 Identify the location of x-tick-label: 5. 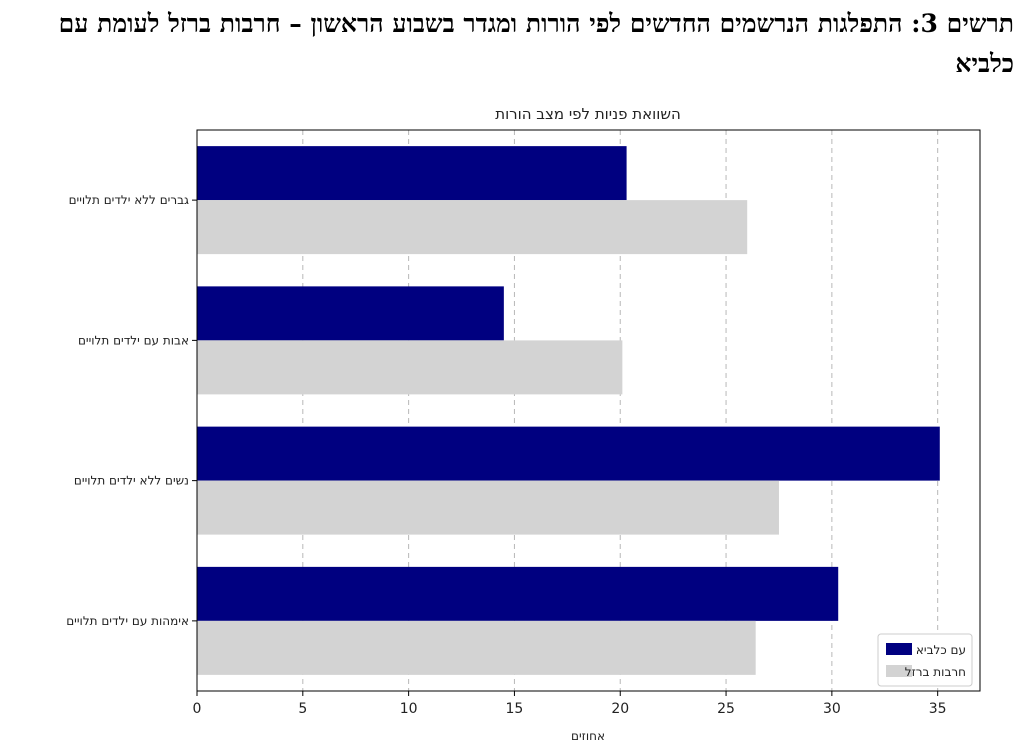
(302, 709).